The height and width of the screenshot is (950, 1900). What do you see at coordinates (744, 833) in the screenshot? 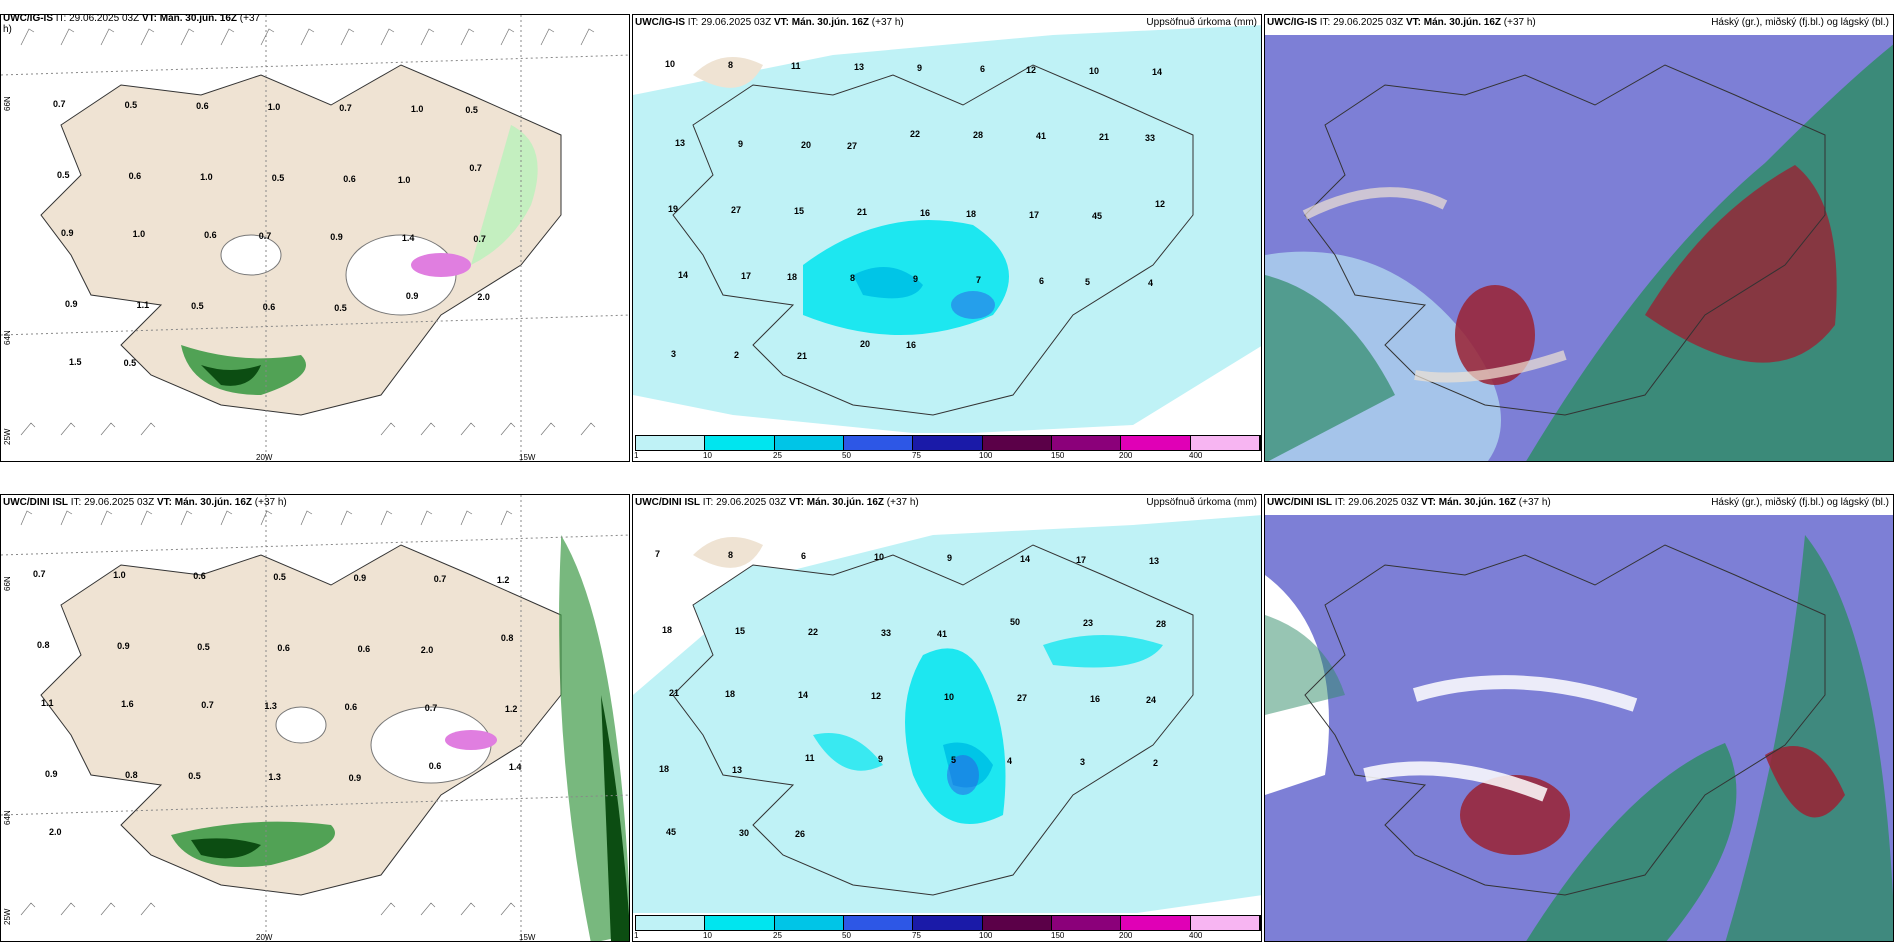
I see `value-label: 30` at bounding box center [744, 833].